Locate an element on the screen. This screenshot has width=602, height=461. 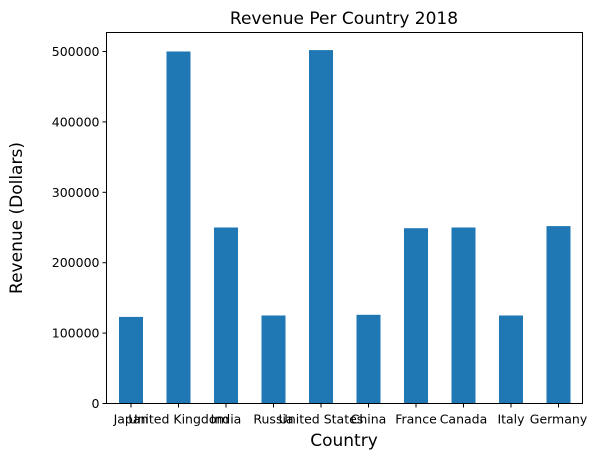
bar-india is located at coordinates (226, 315).